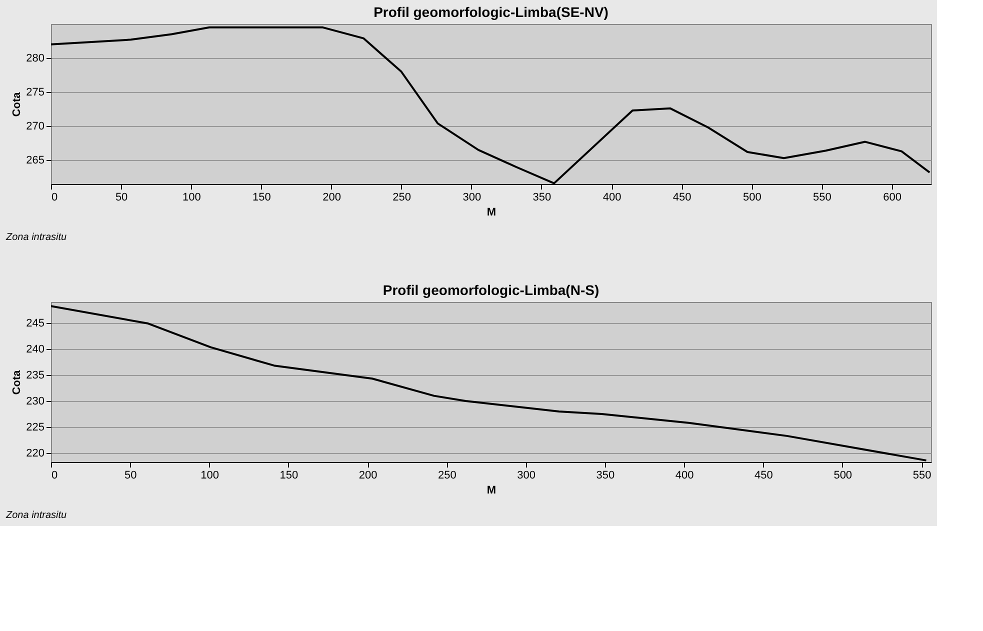  I want to click on x-tick-label: 600, so click(892, 198).